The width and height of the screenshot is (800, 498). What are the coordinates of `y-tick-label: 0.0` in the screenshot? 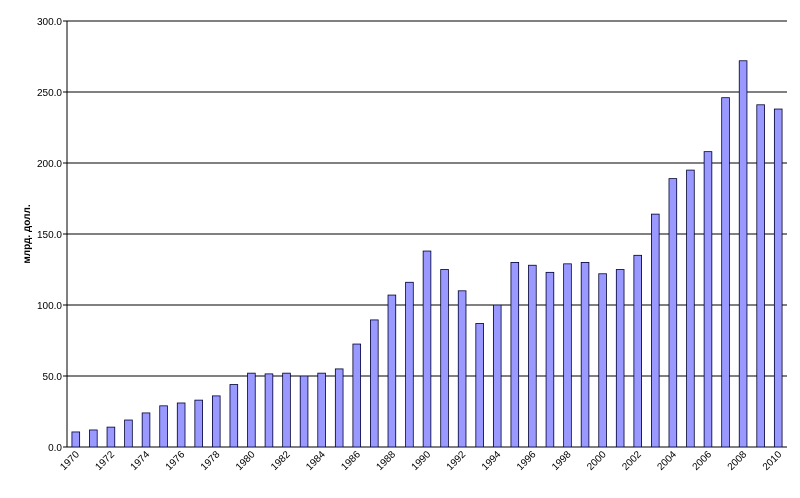 It's located at (55, 448).